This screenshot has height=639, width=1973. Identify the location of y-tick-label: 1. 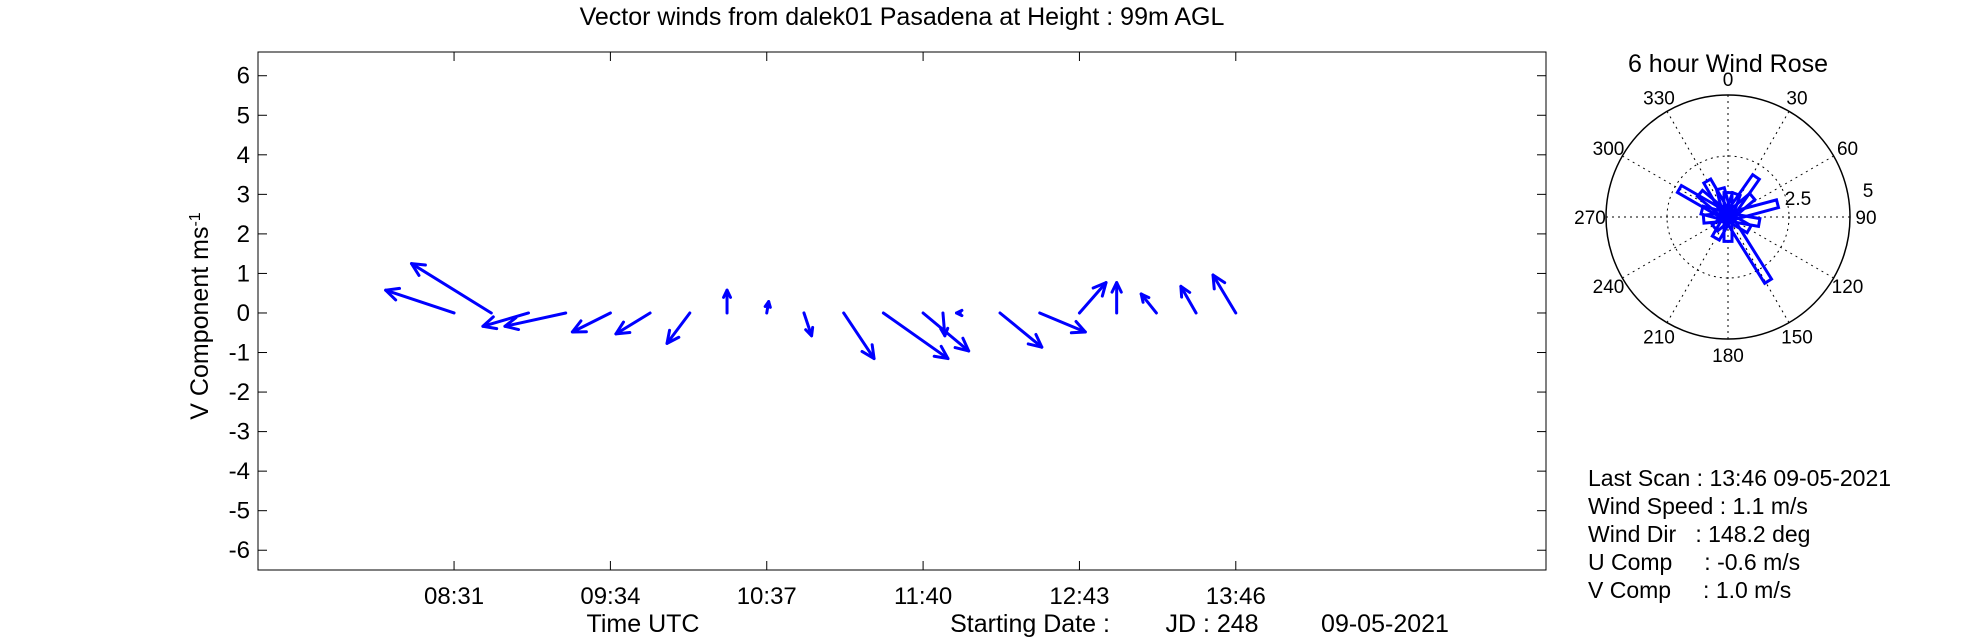
(243, 273).